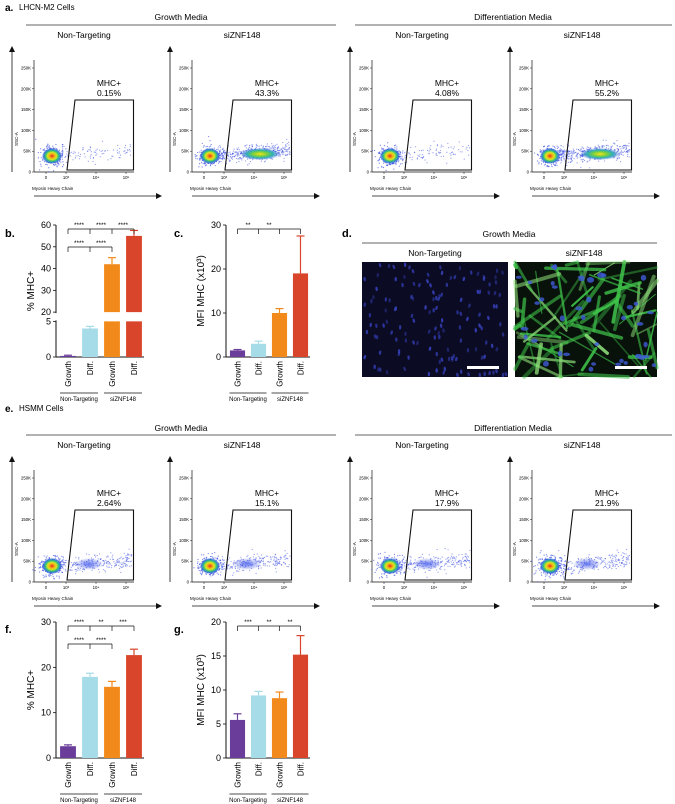 The height and width of the screenshot is (804, 675). Describe the element at coordinates (435, 319) in the screenshot. I see `micrograph-left-bg` at that location.